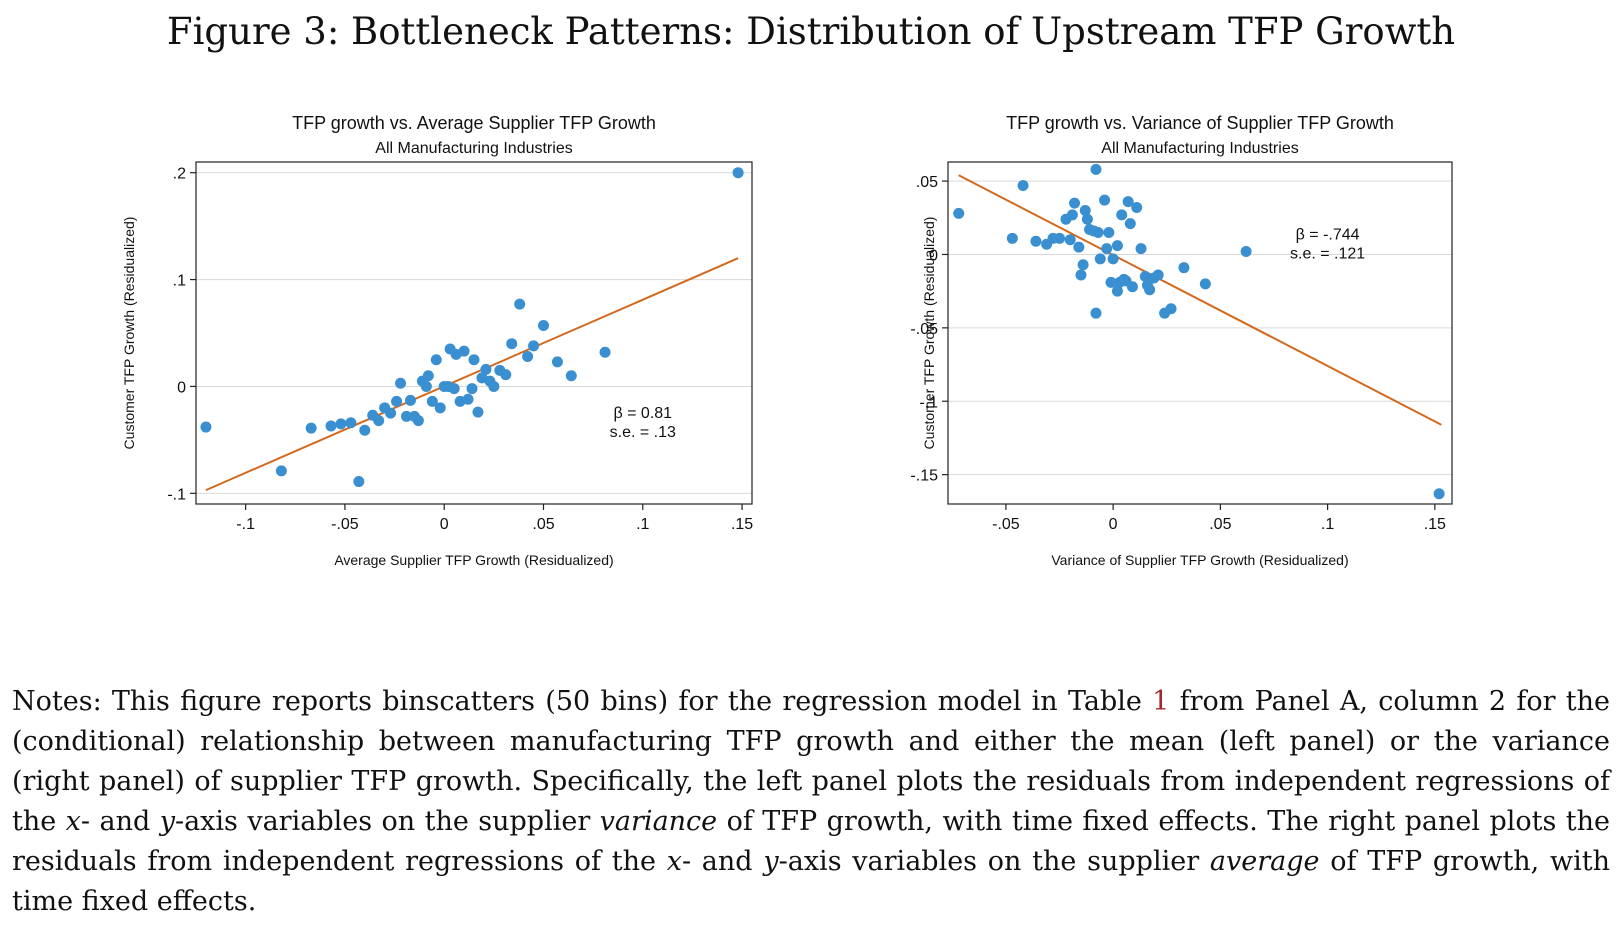  I want to click on beta-annotation: β = -.744, so click(1328, 235).